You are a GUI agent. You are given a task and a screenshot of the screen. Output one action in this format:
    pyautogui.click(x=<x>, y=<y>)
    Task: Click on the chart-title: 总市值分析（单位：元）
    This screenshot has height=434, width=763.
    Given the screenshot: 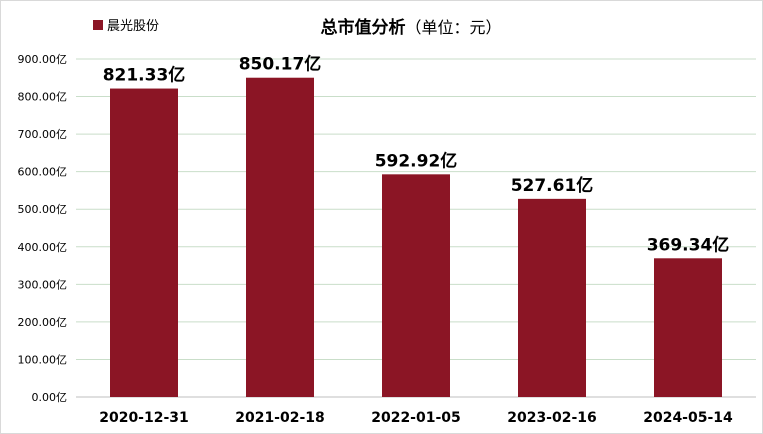 What is the action you would take?
    pyautogui.click(x=410, y=27)
    